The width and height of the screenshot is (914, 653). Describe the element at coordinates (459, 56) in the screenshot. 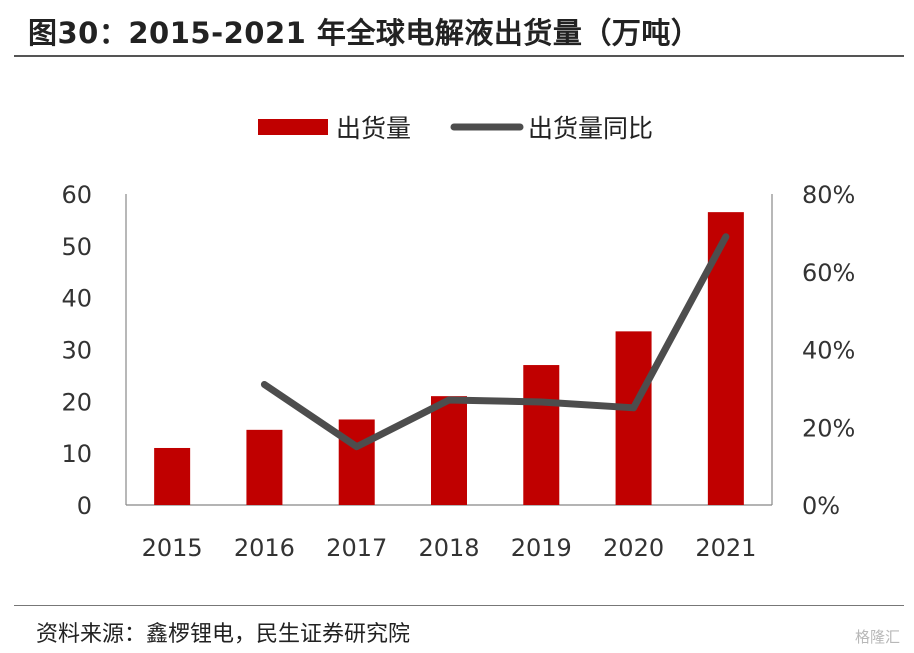

I see `title-divider` at that location.